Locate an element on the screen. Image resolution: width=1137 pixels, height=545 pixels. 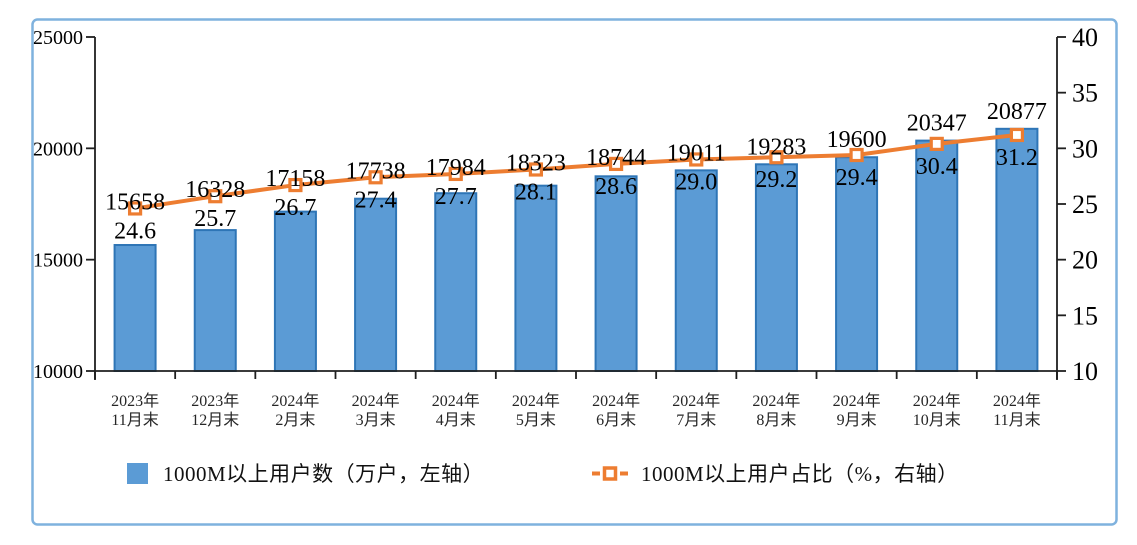
right-axis-tick-label: 10 is located at coordinates (1085, 371).